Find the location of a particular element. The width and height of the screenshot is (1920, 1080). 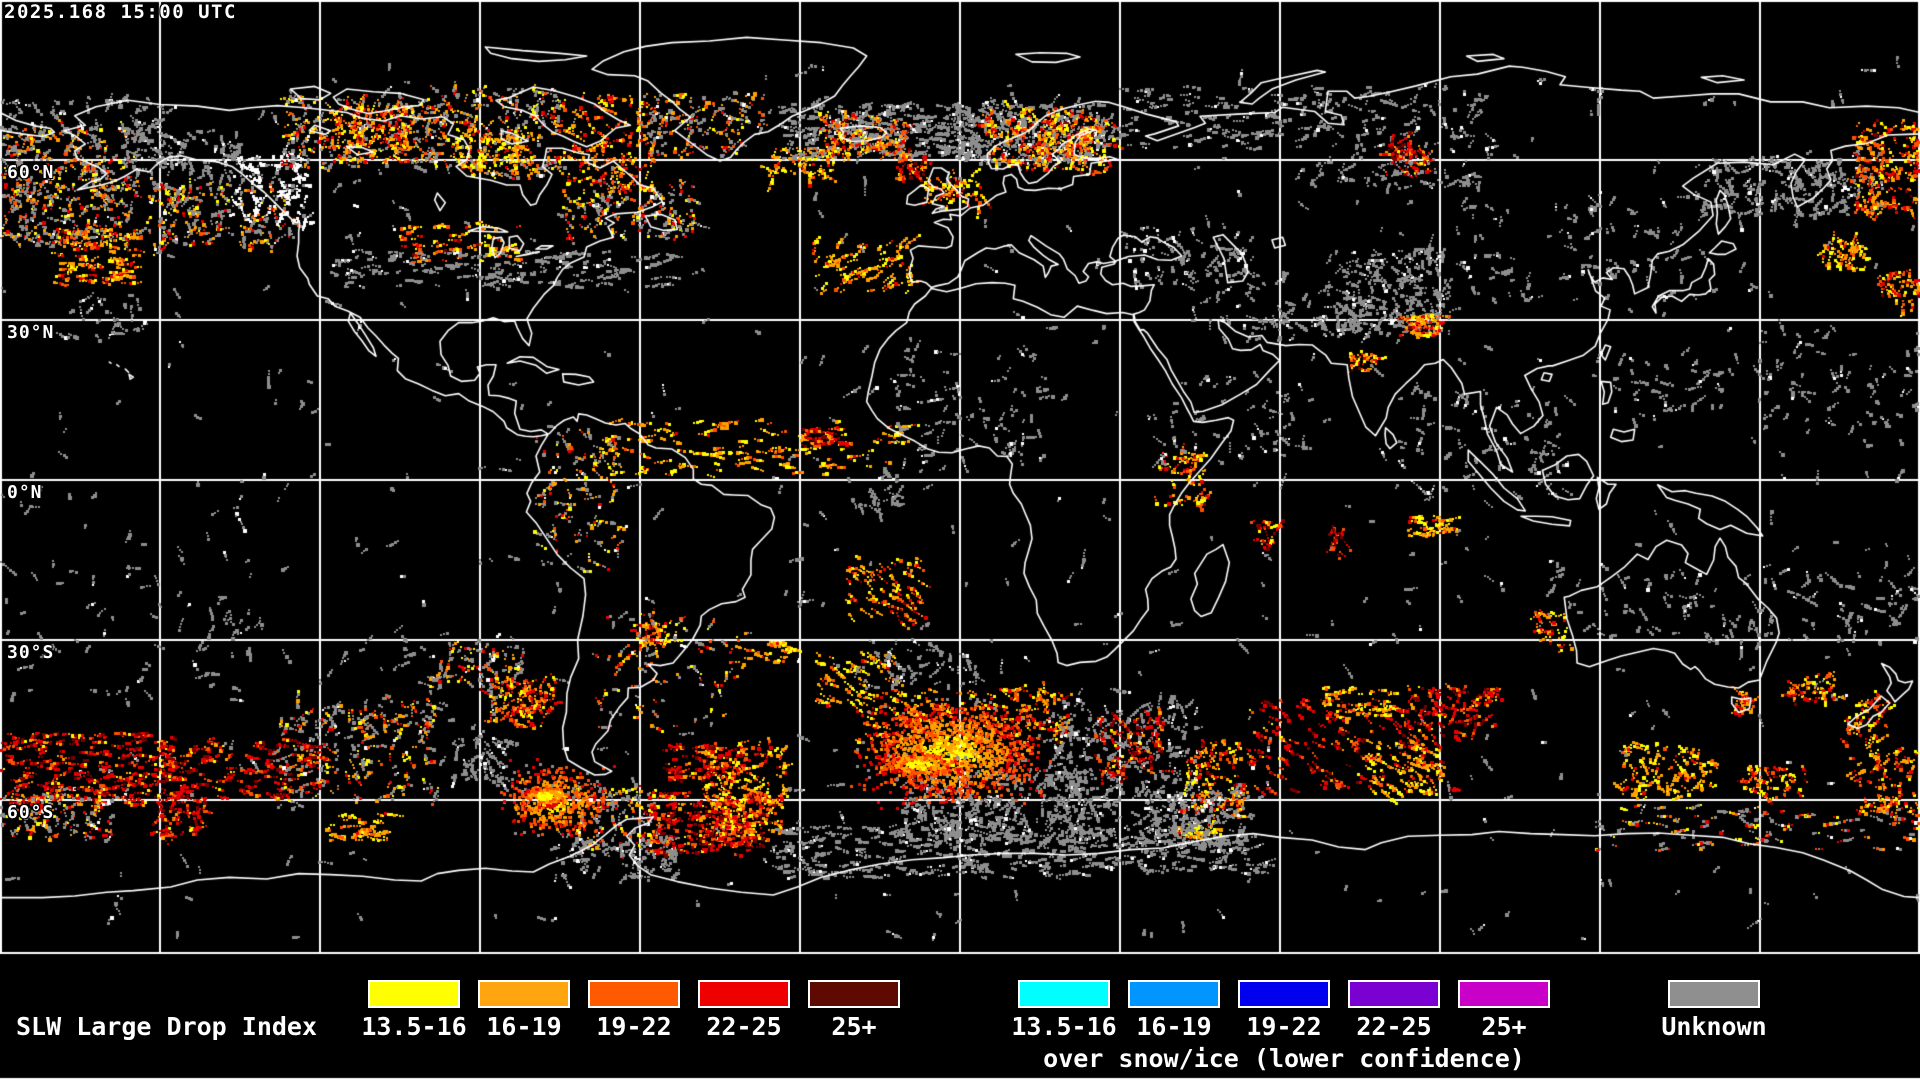

legend-label-snow-0: 13.5-16 is located at coordinates (1064, 1026).